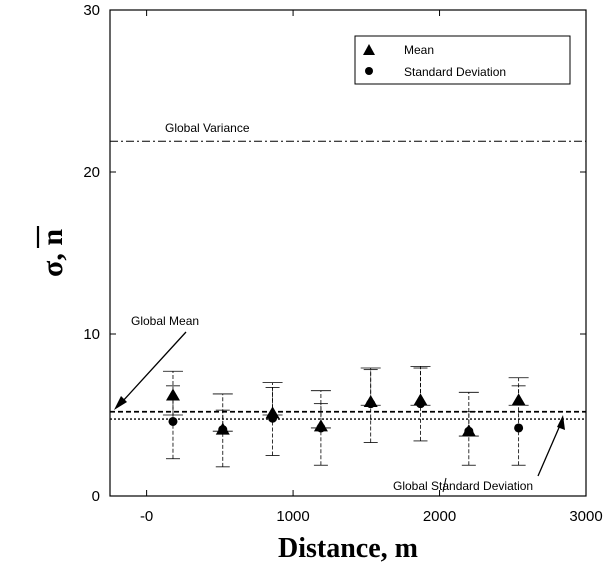 This screenshot has width=615, height=569. What do you see at coordinates (348, 548) in the screenshot?
I see `x-axis-label: Distance, m` at bounding box center [348, 548].